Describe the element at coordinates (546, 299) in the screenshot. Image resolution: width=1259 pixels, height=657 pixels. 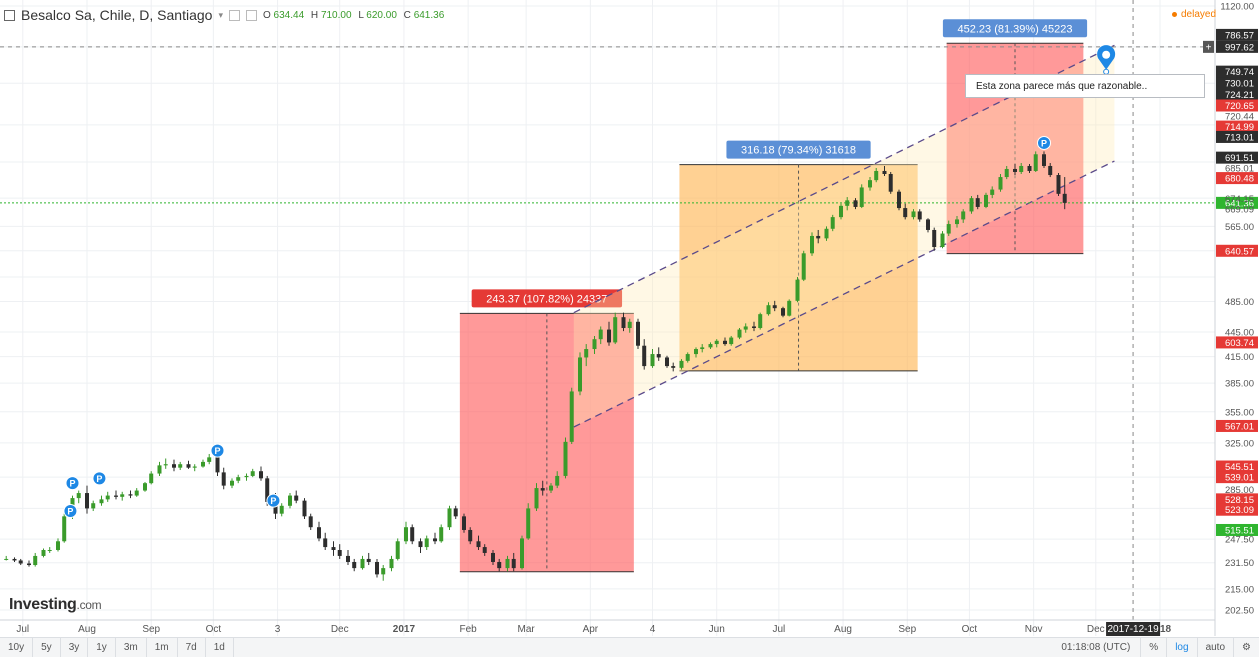
I see `measure-label: 243.37 (107.82%) 24337` at that location.